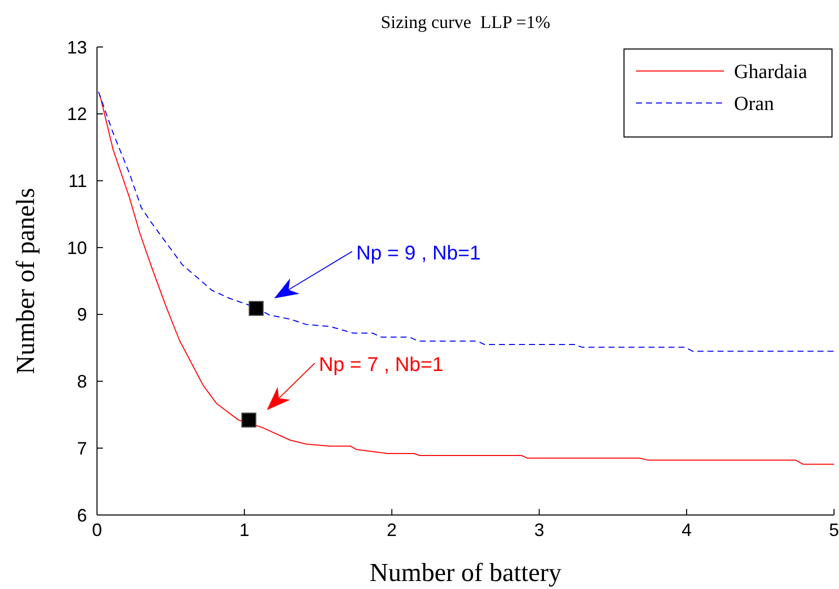 The image size is (839, 589). I want to click on y-tick-label: 11, so click(77, 181).